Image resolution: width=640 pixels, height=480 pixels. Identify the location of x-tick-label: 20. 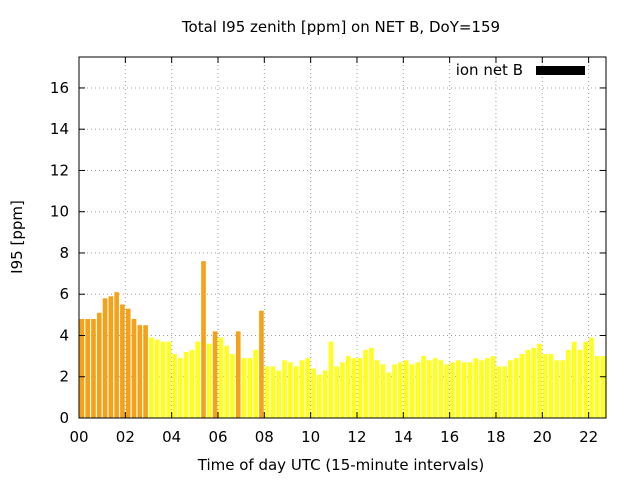
(542, 437).